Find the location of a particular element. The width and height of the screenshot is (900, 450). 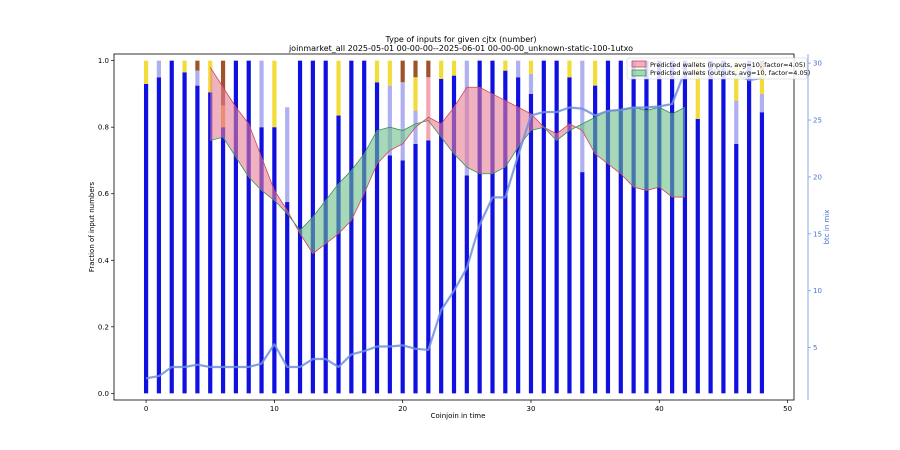

x-tick-label-1: 10 is located at coordinates (274, 409).